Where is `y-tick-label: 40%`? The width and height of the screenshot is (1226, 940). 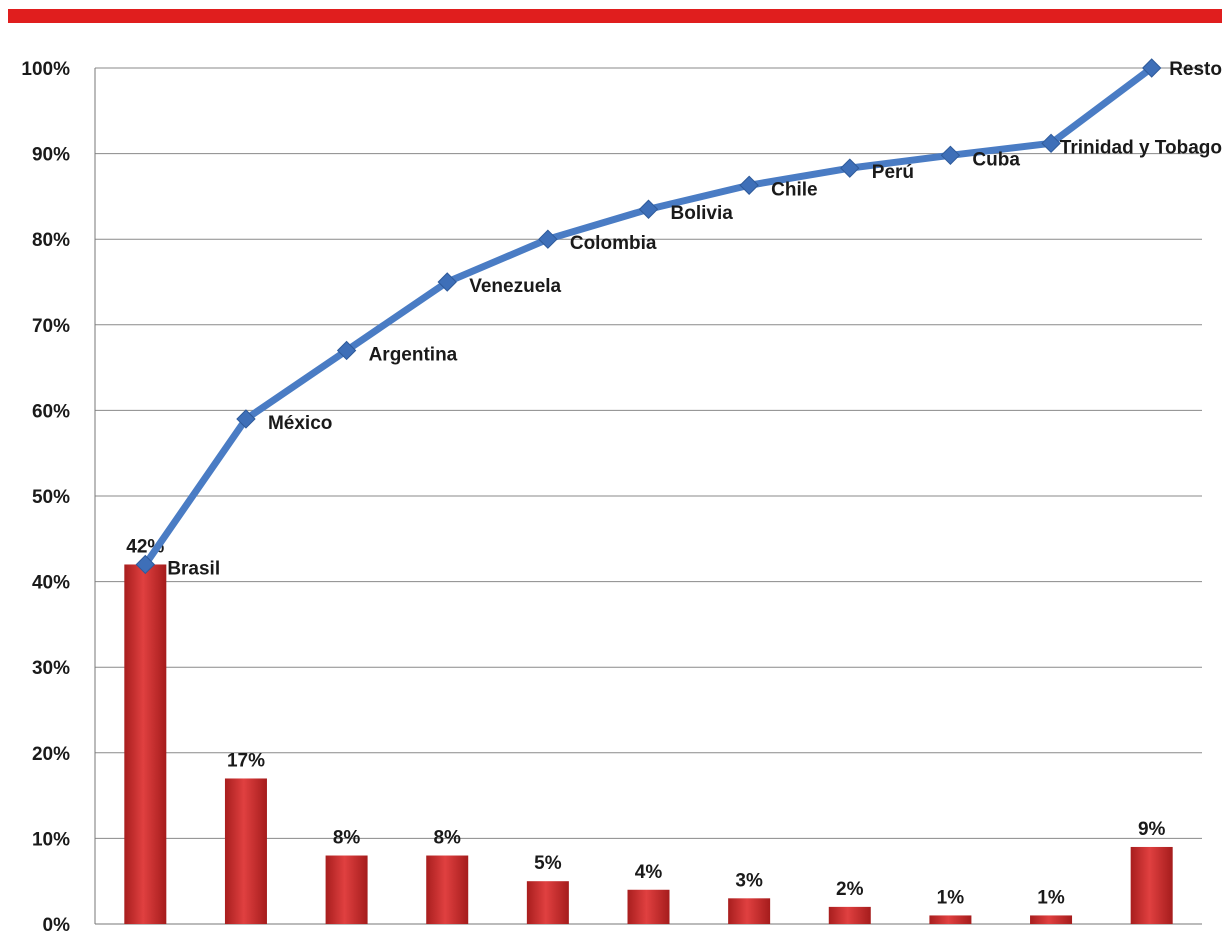 y-tick-label: 40% is located at coordinates (51, 583).